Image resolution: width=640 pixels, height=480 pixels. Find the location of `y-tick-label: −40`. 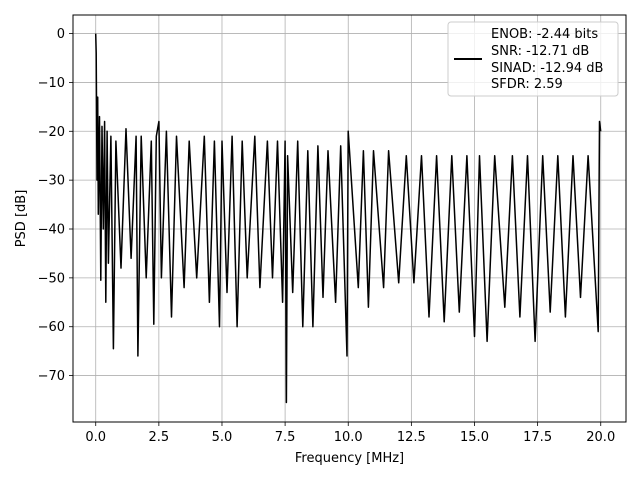

y-tick-label: −40 is located at coordinates (51, 230).